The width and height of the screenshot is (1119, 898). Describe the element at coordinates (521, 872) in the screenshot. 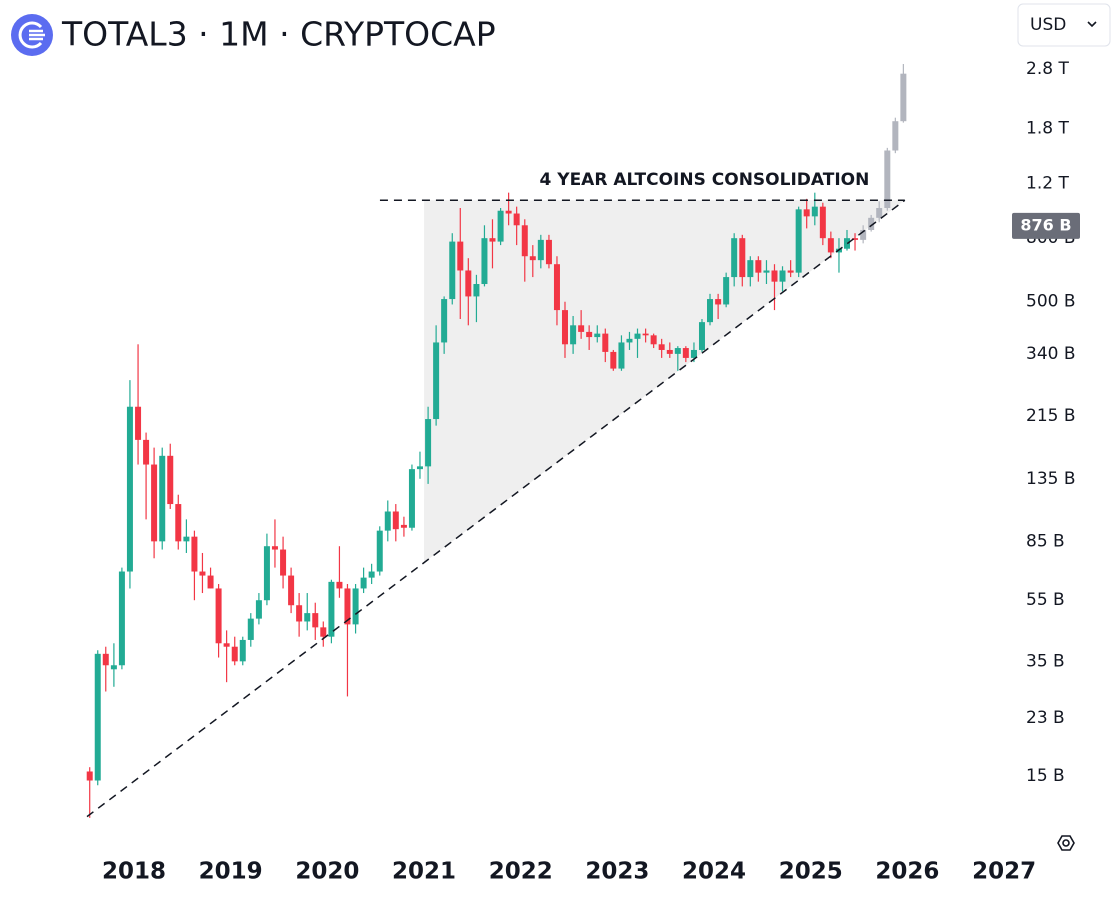

I see `x-tick-label: 2022` at that location.